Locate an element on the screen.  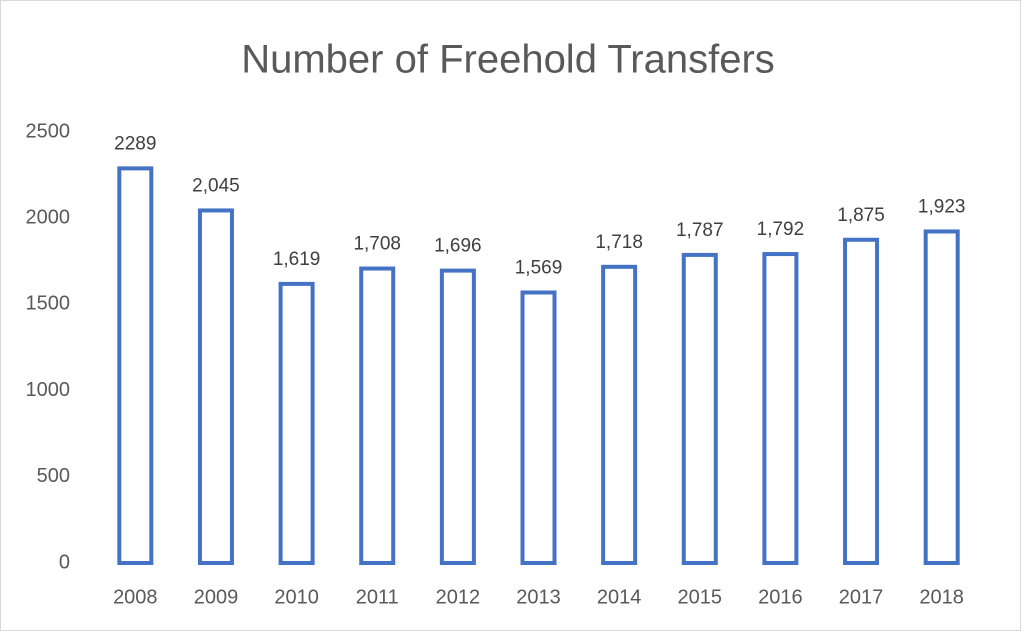
x-tick-label: 2009 is located at coordinates (216, 597).